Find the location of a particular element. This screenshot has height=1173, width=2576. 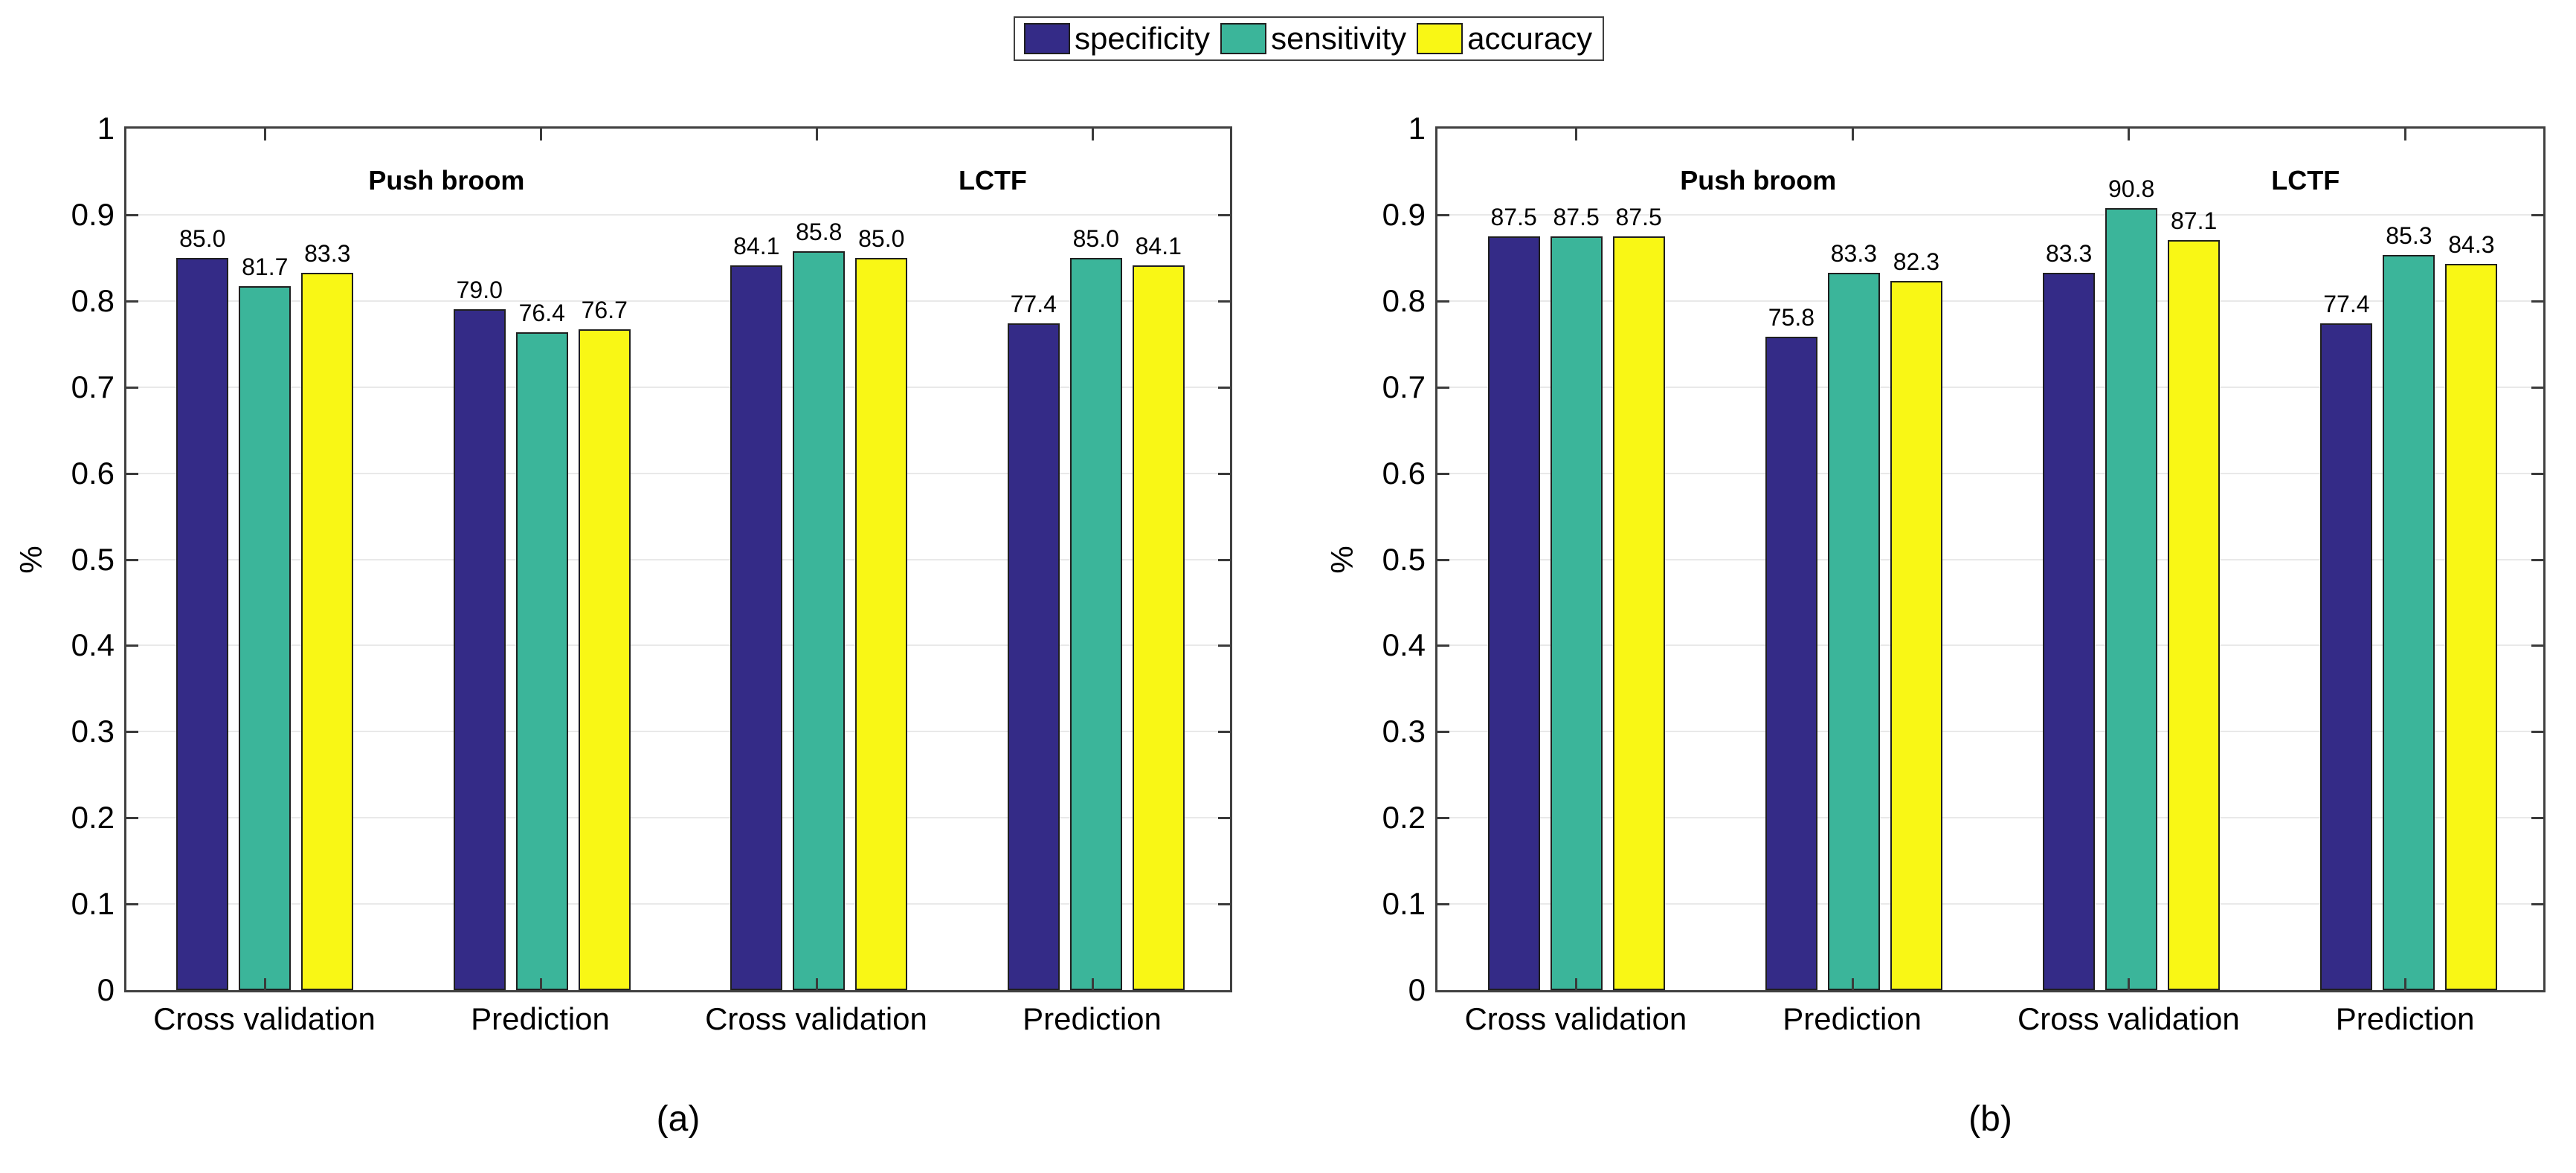

legend: specificity sensitivity accuracy is located at coordinates (1309, 38).